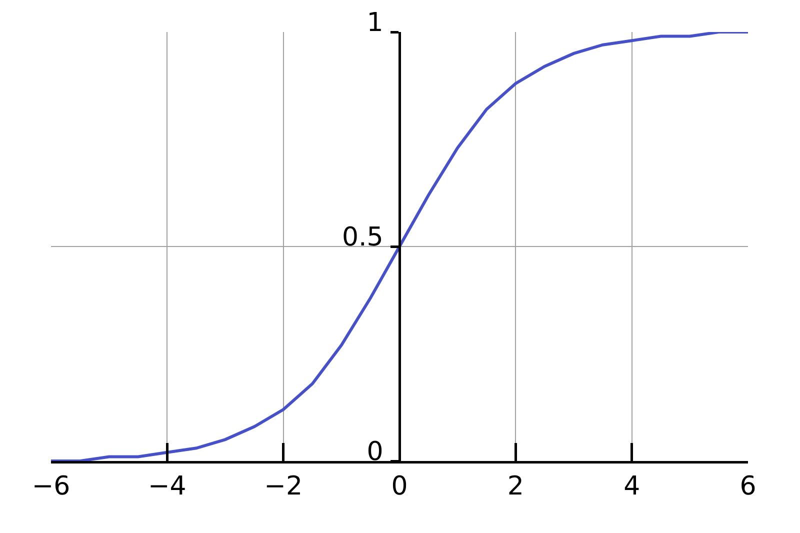 This screenshot has width=800, height=533. Describe the element at coordinates (632, 487) in the screenshot. I see `x-tick-label: 4` at that location.